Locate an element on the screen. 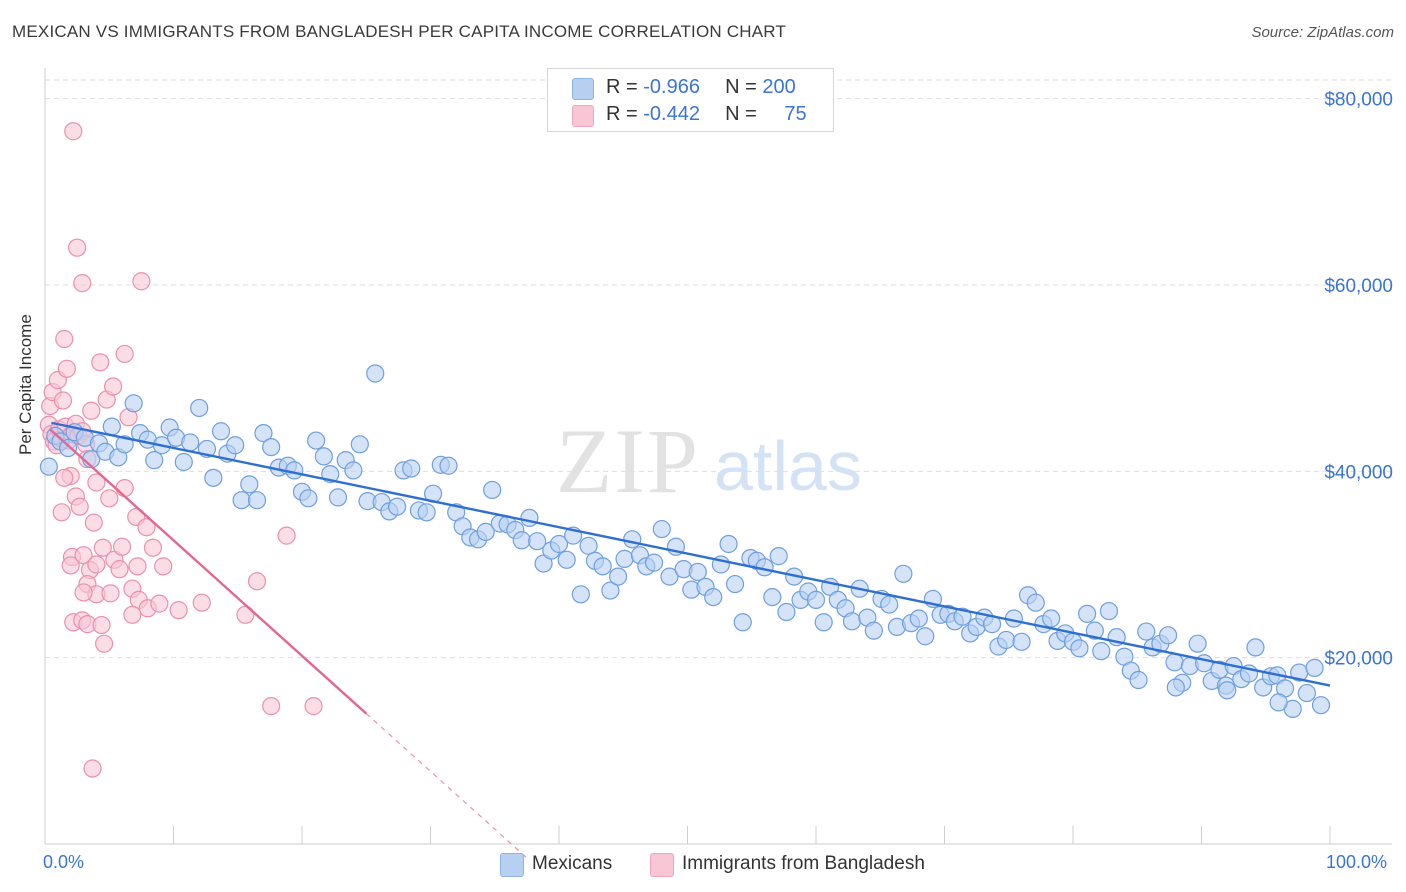  y-tick-label: $60,000 is located at coordinates (1358, 286).